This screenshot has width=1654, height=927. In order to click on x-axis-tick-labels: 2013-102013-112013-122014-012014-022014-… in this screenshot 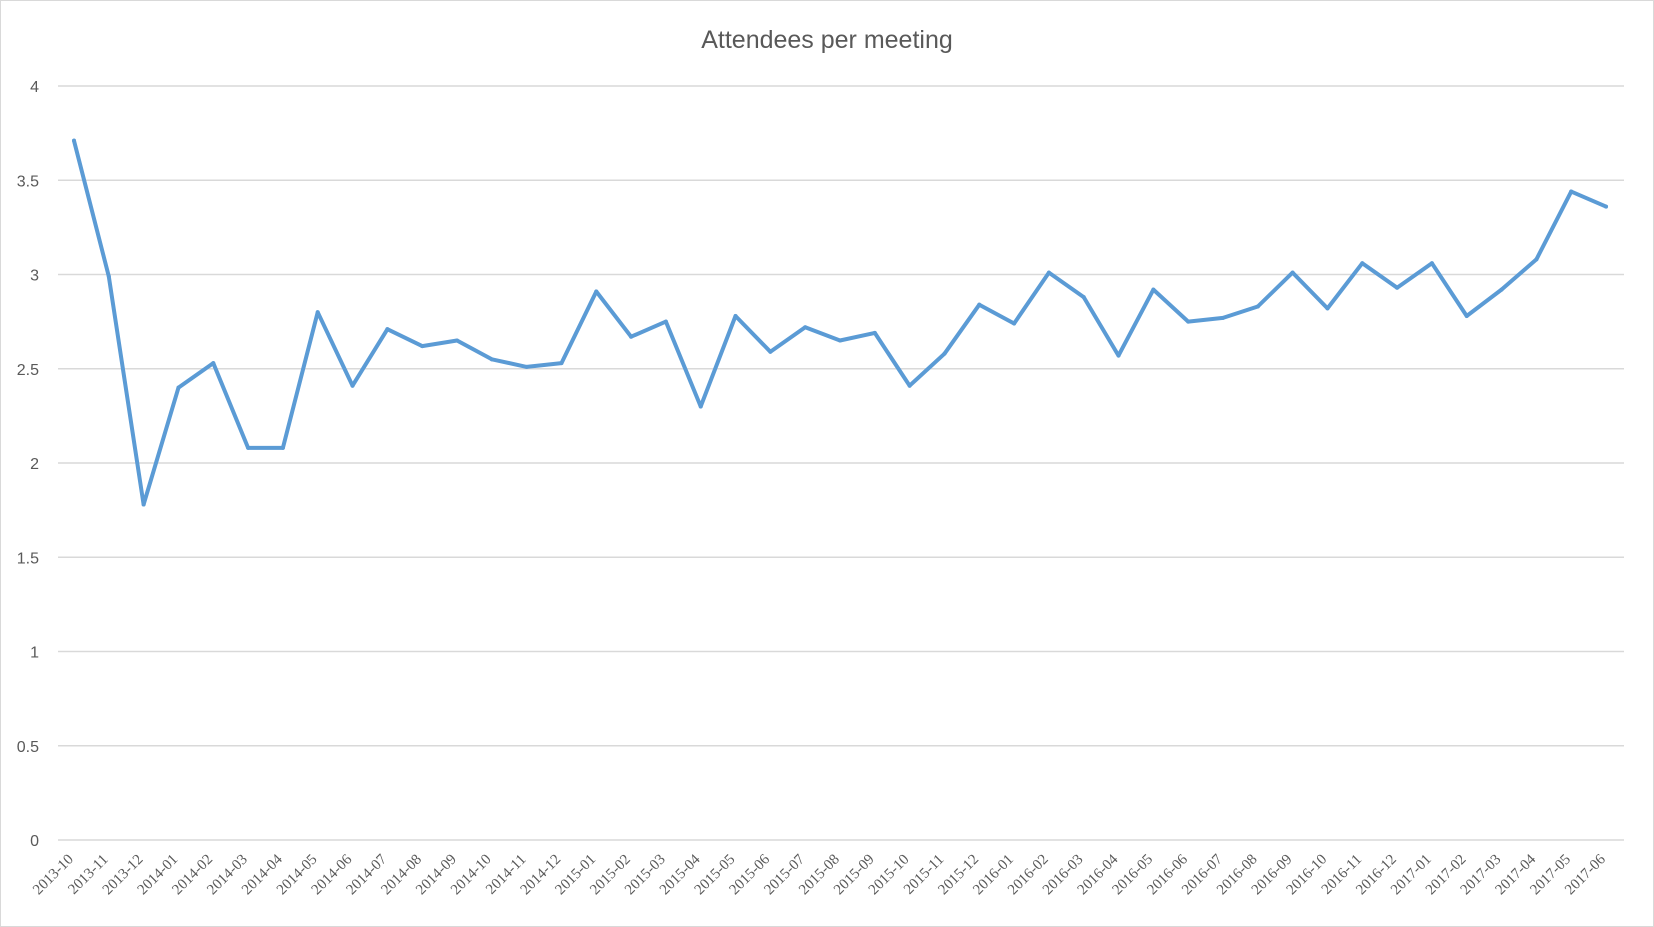, I will do `click(819, 874)`.